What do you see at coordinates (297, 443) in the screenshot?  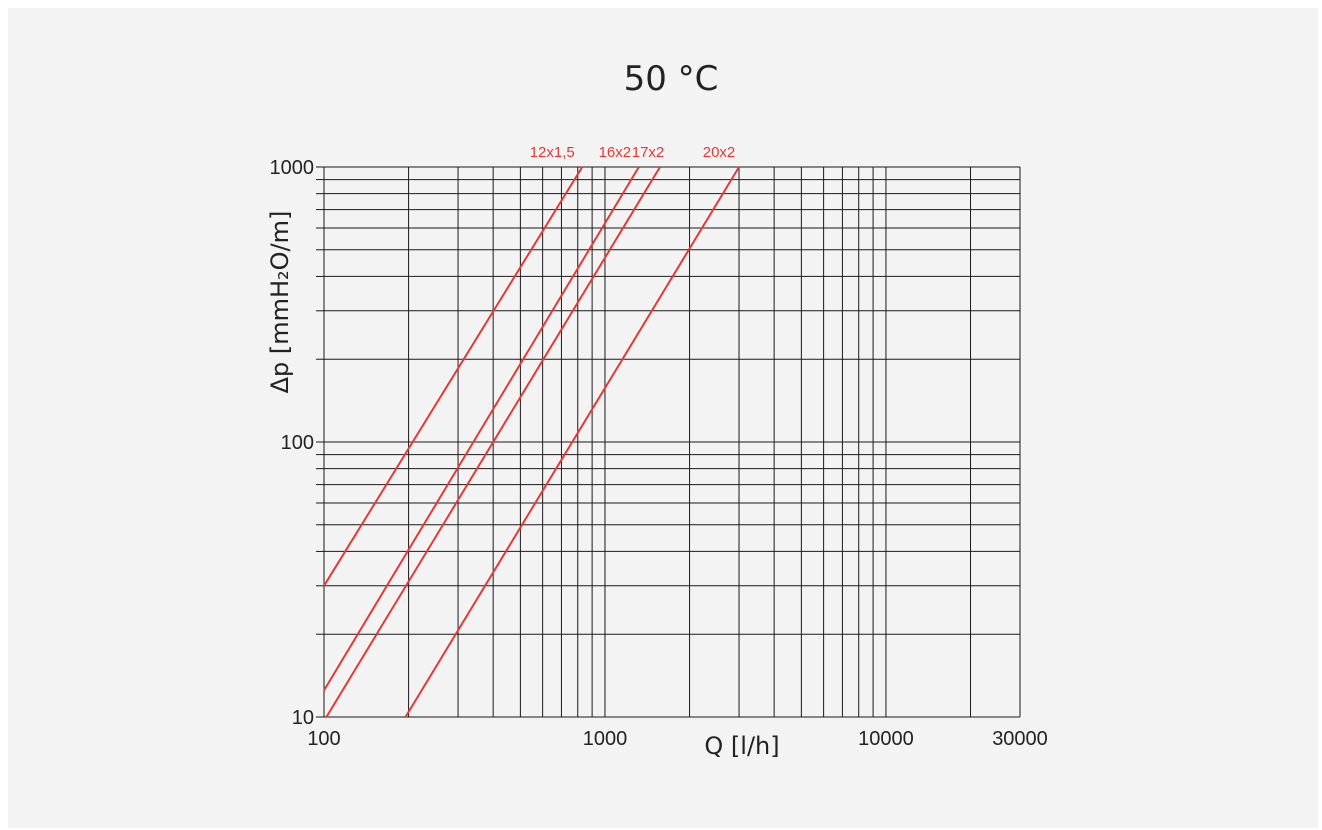 I see `y-tick-label: 100` at bounding box center [297, 443].